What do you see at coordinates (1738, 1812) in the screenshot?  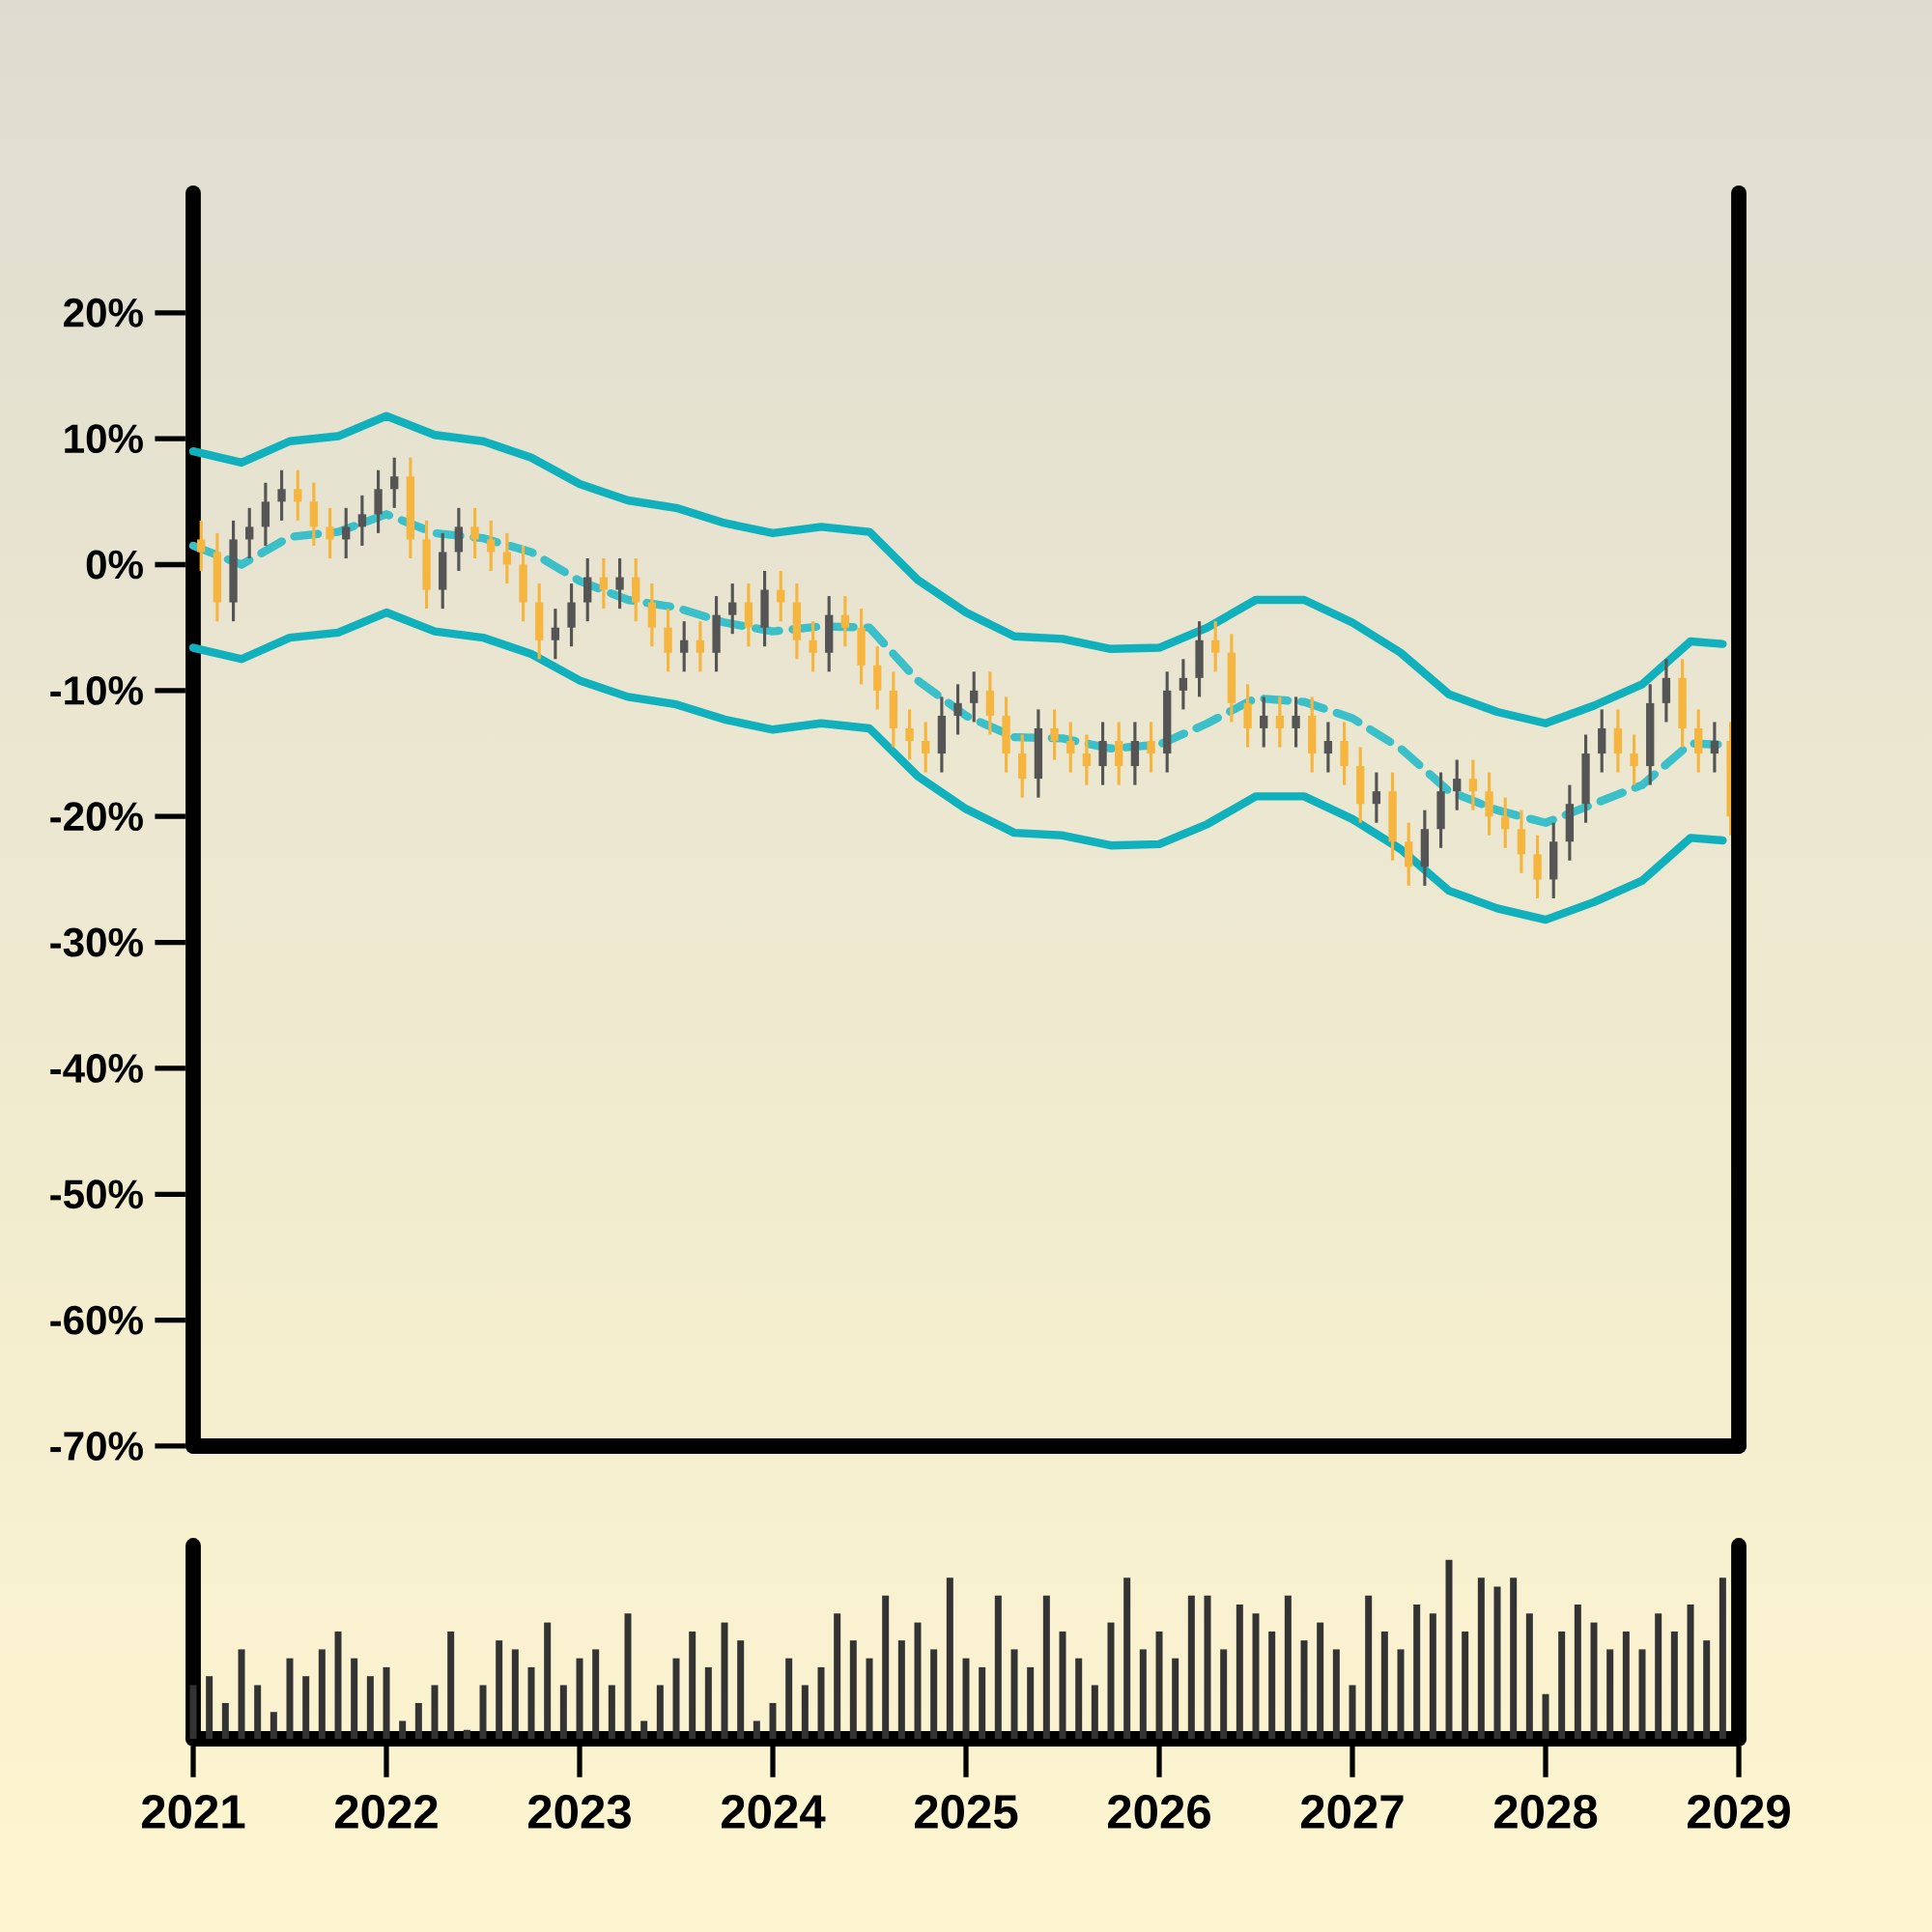 I see `x-tick-label: 2029` at bounding box center [1738, 1812].